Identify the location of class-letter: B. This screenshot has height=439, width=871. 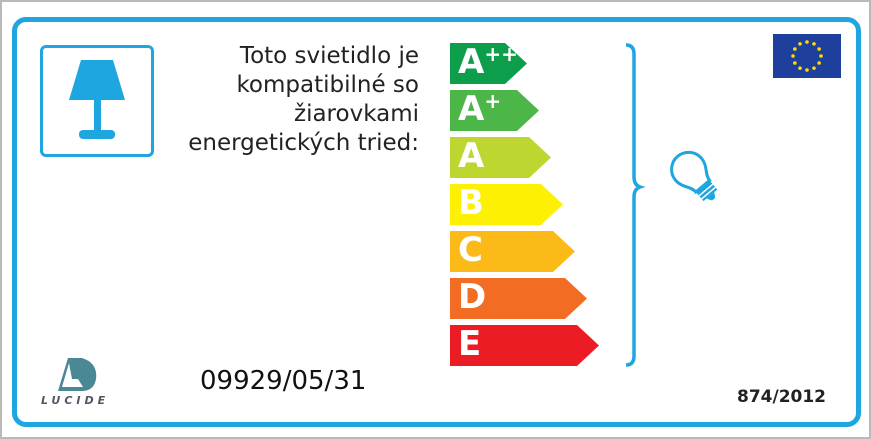
(471, 203).